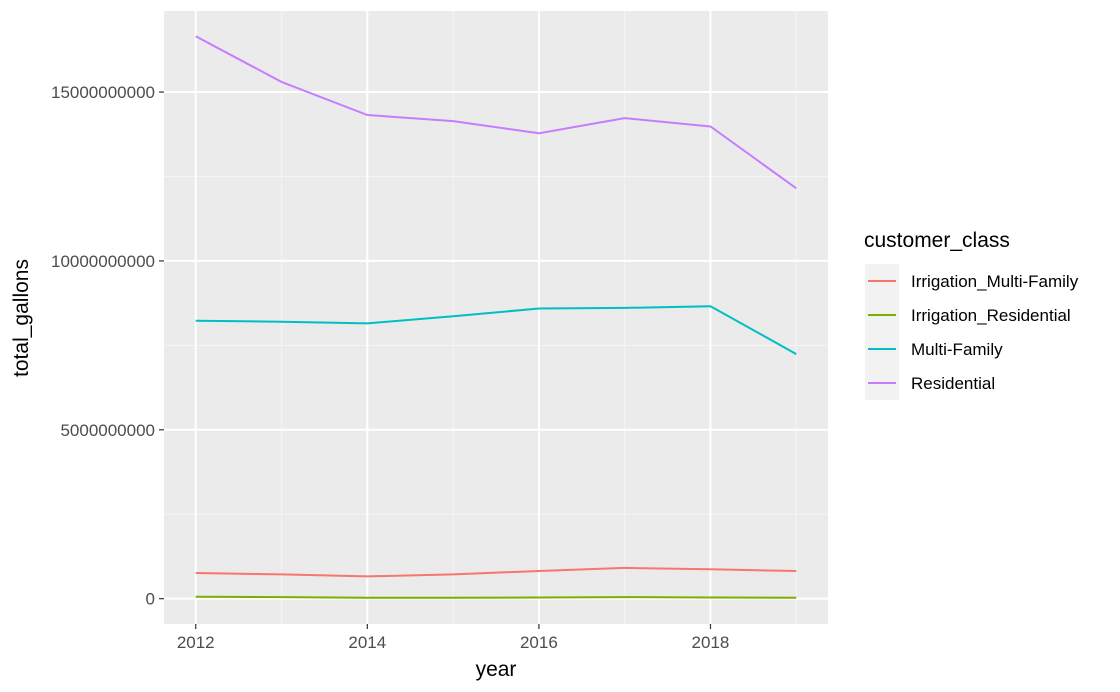 The height and width of the screenshot is (692, 1120). Describe the element at coordinates (496, 669) in the screenshot. I see `x-axis-title: year` at that location.